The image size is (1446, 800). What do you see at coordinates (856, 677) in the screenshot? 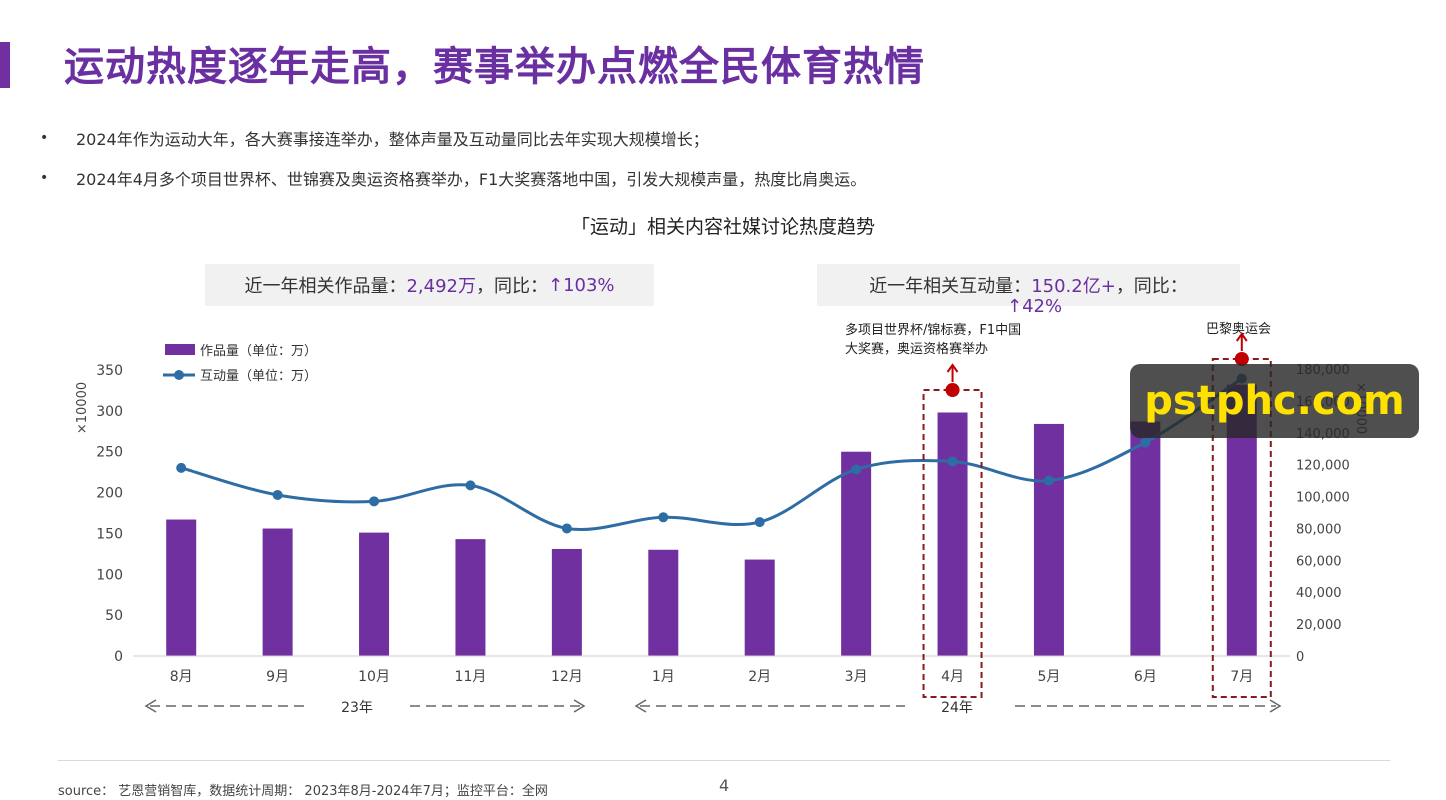
I see `x-tick-label: 3月` at bounding box center [856, 677].